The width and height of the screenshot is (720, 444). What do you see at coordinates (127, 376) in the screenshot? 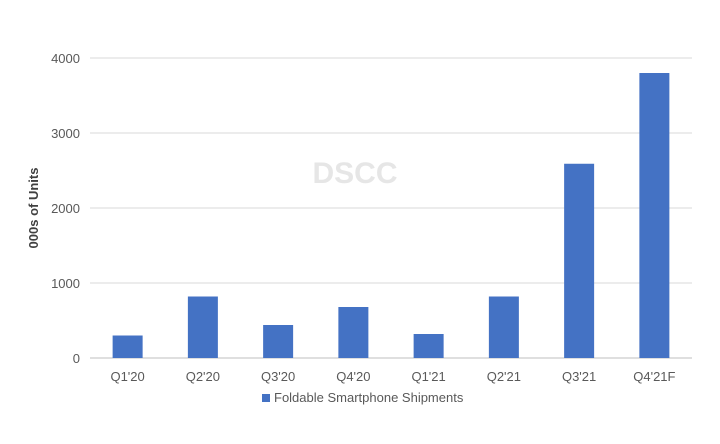
I see `x-tick-label: Q1'20` at bounding box center [127, 376].